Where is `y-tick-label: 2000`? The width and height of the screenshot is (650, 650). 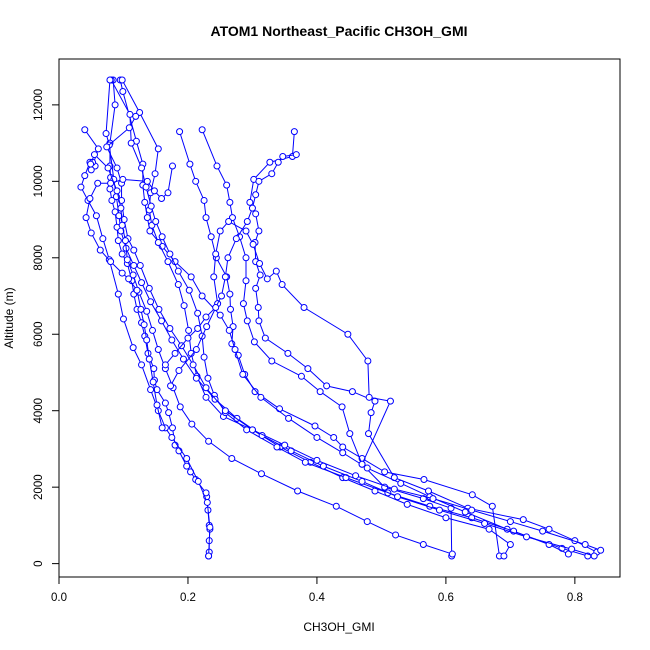 y-tick-label: 2000 is located at coordinates (39, 487).